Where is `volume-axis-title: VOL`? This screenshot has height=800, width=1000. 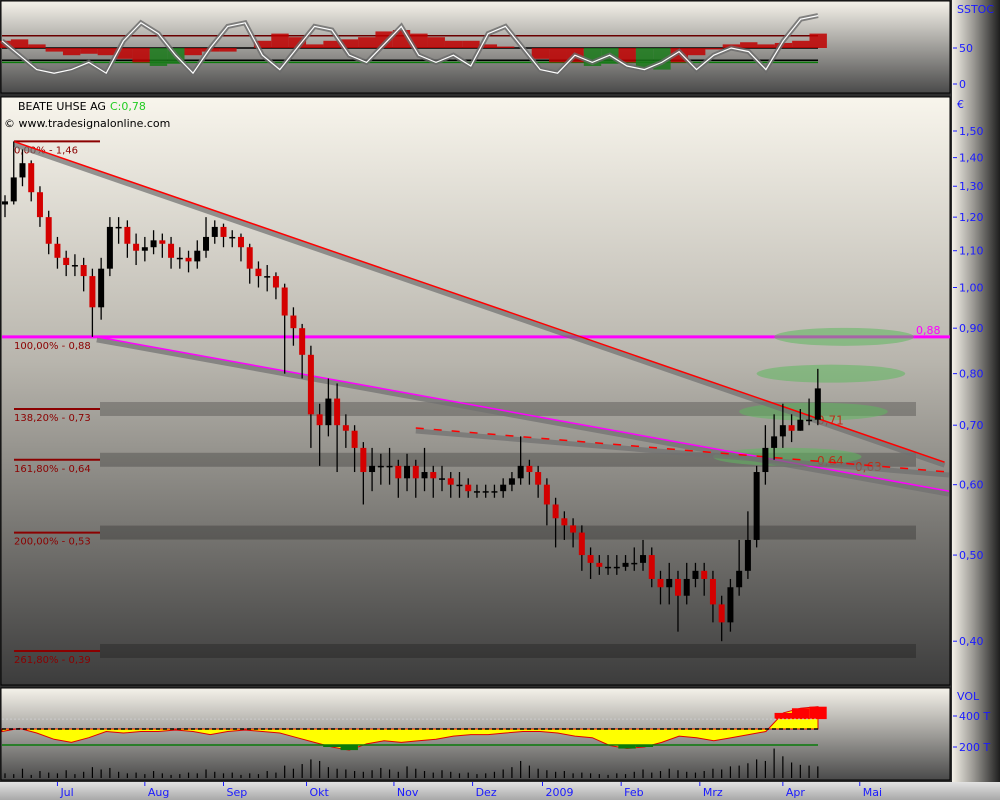 volume-axis-title: VOL is located at coordinates (968, 696).